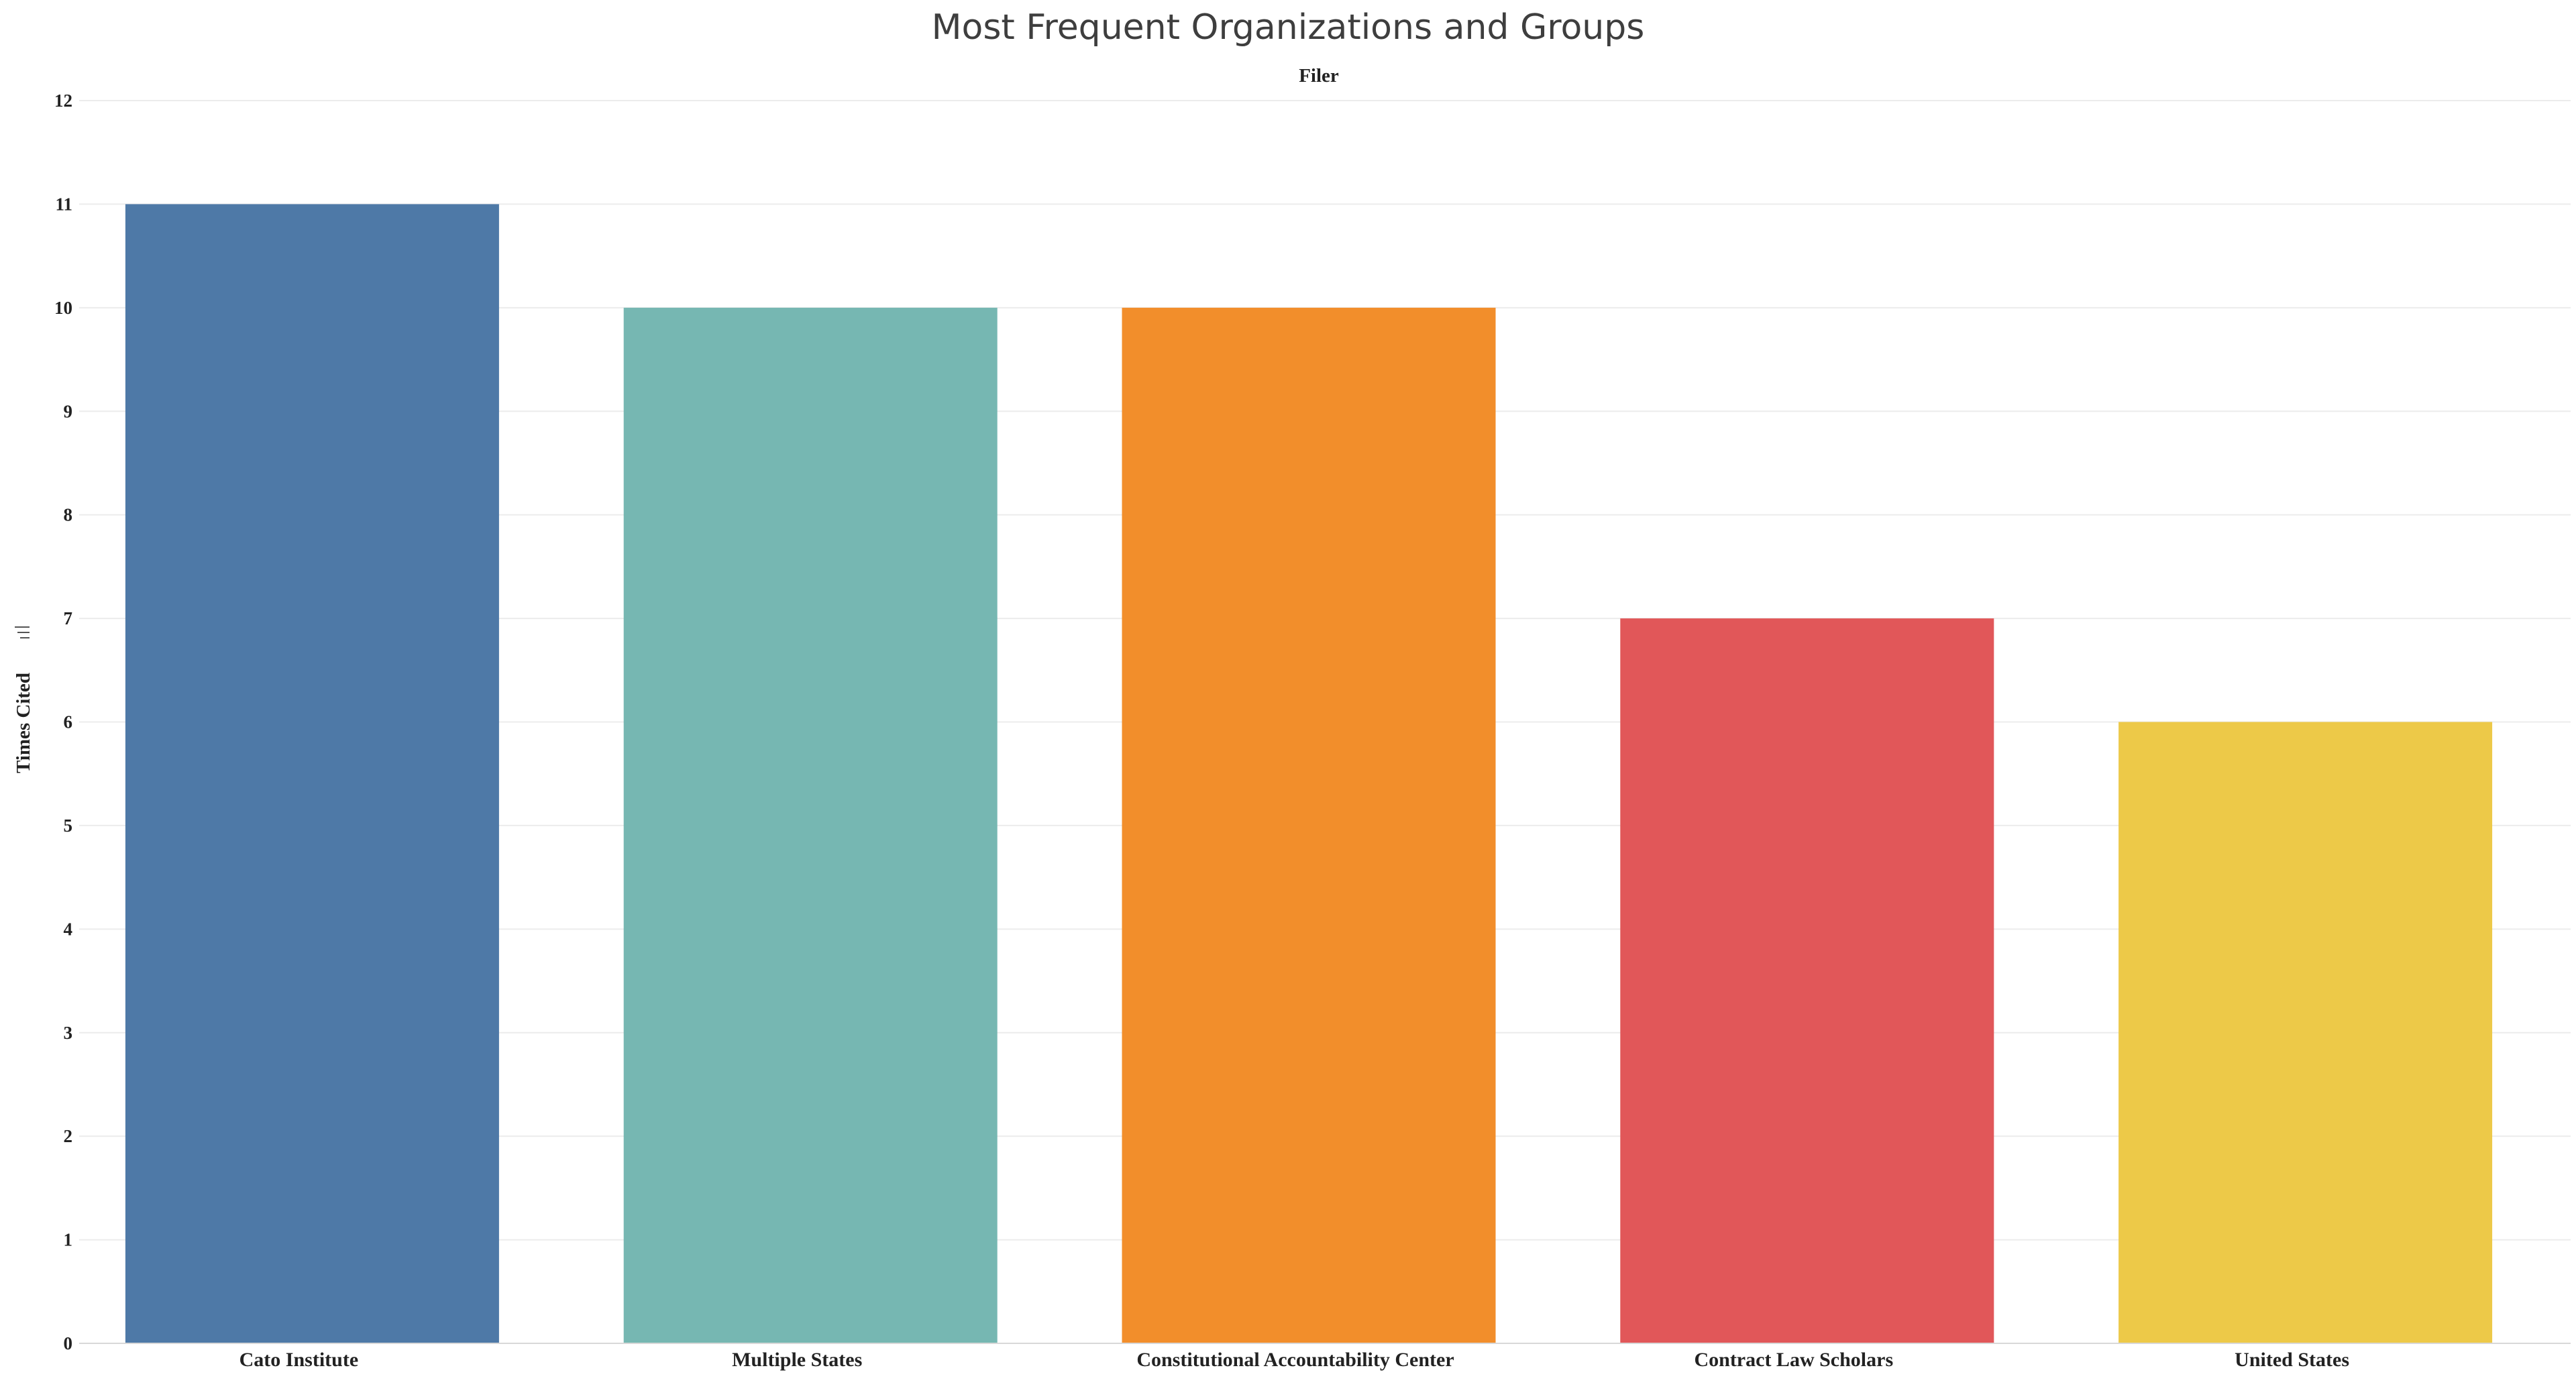  Describe the element at coordinates (1807, 981) in the screenshot. I see `bar-contract-law-scholars` at that location.